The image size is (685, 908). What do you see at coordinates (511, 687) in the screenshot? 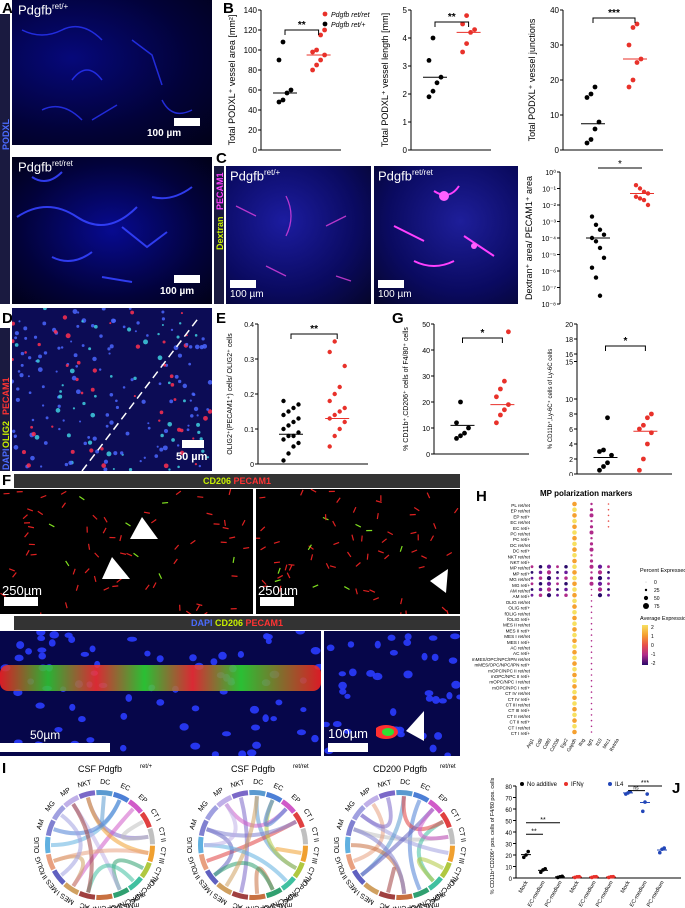
I see `row-label: mOPC/NPC I ret/+` at bounding box center [511, 687].